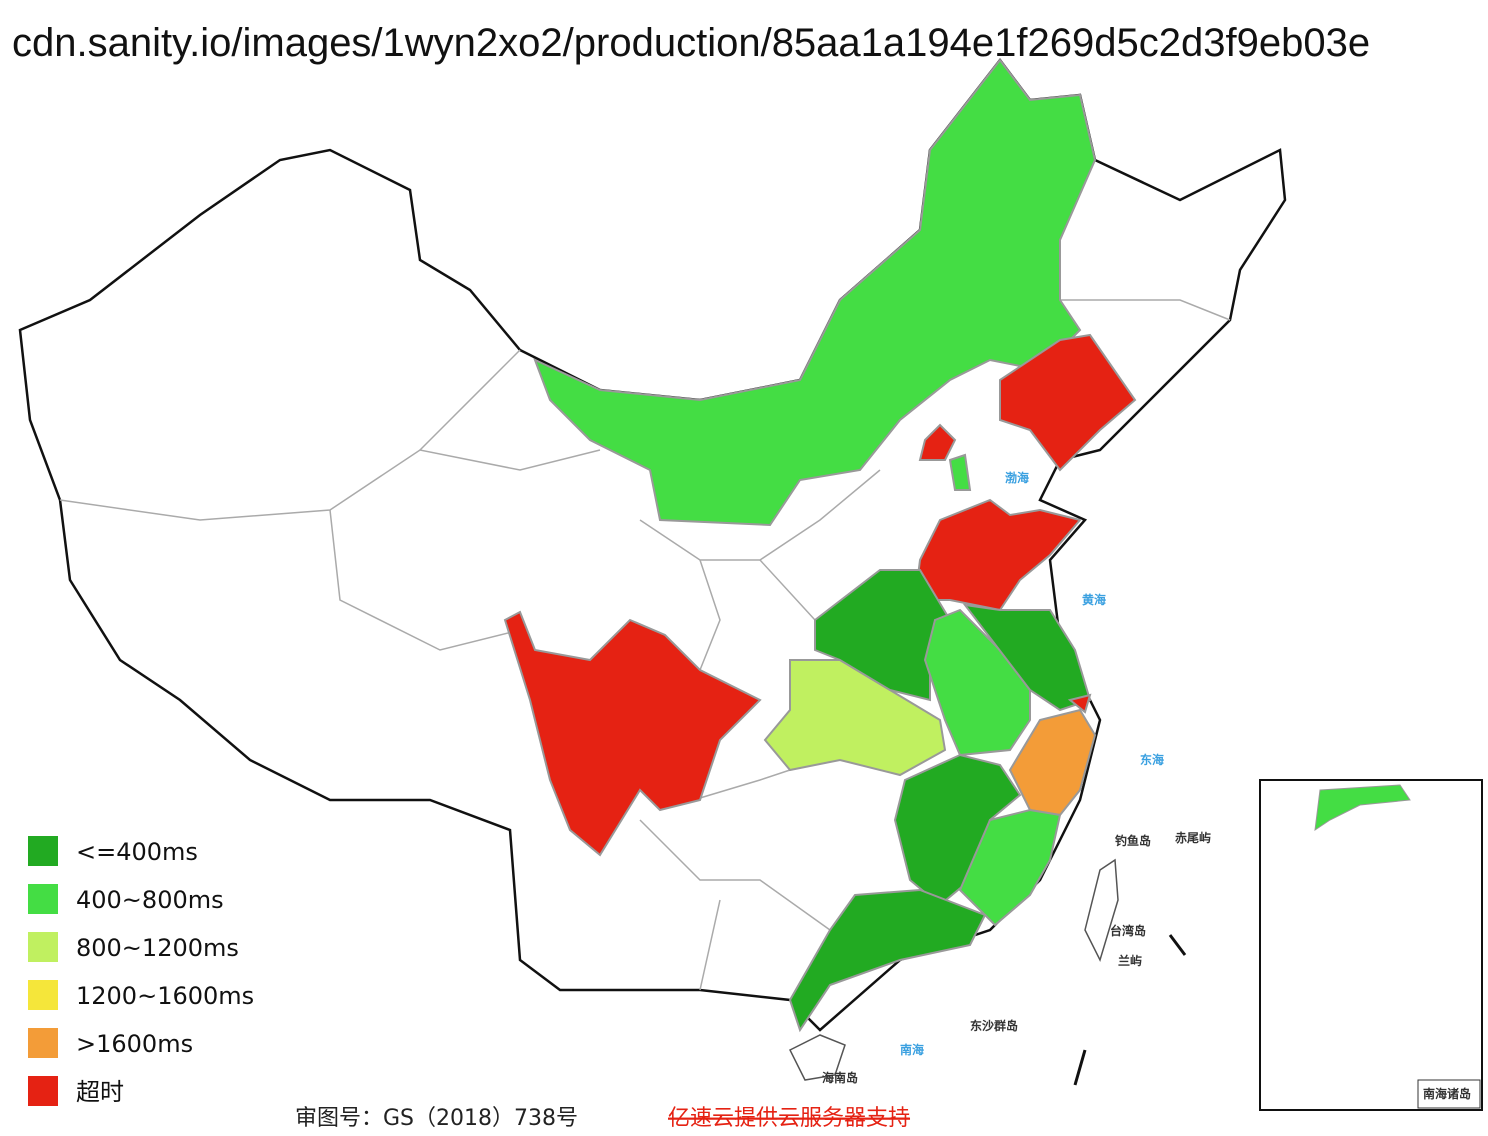  Describe the element at coordinates (937, 442) in the screenshot. I see `province-beijing` at that location.